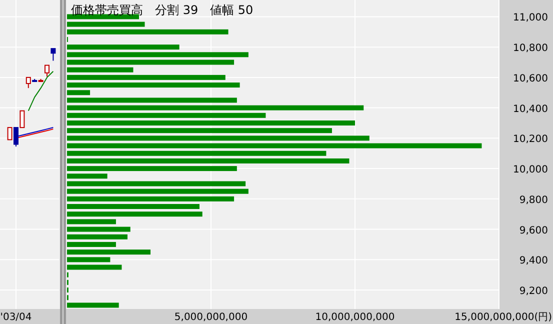  I want to click on y-tick-label: 10,200, so click(530, 140).